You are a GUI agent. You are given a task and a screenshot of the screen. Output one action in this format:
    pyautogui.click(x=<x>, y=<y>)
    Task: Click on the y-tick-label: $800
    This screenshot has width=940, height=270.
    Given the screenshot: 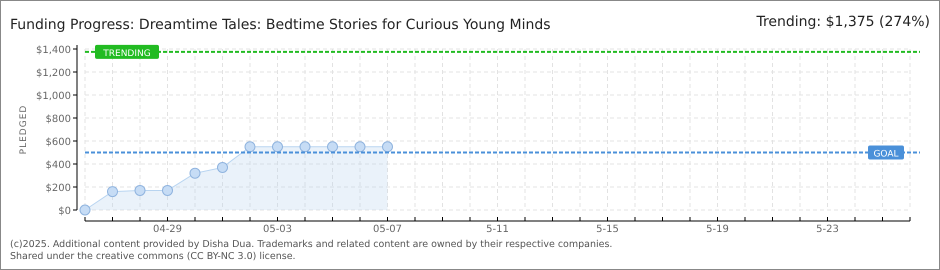 What is the action you would take?
    pyautogui.click(x=58, y=119)
    